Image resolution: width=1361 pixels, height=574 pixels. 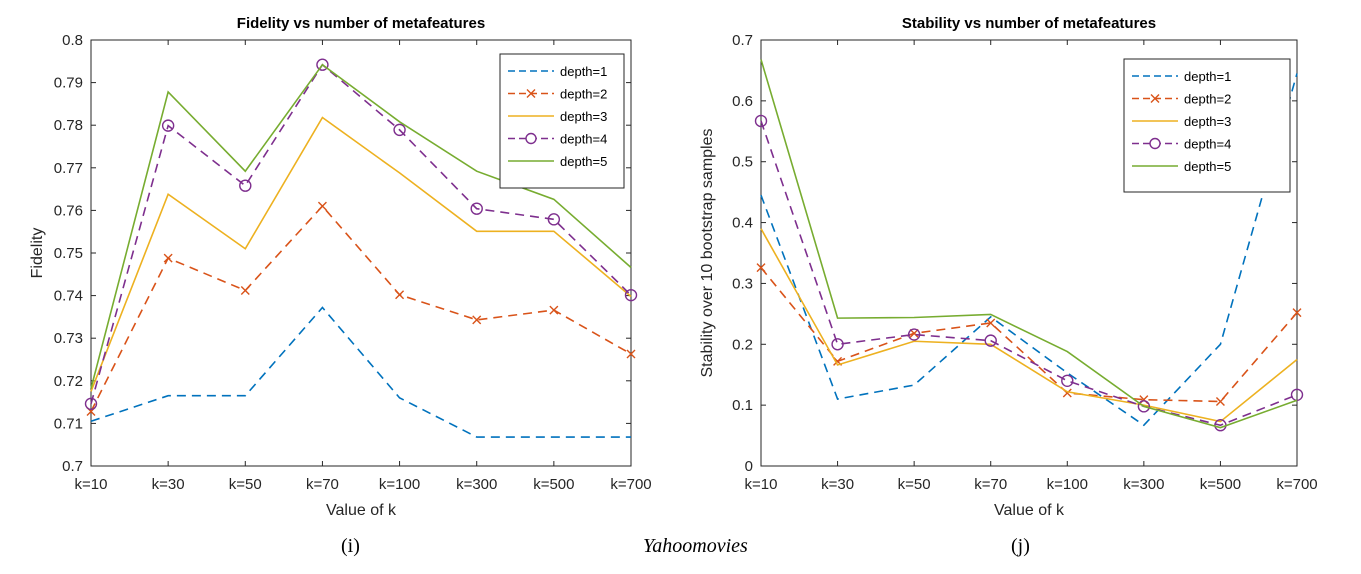 I want to click on y-tick-label: 0.78, so click(x=68, y=125).